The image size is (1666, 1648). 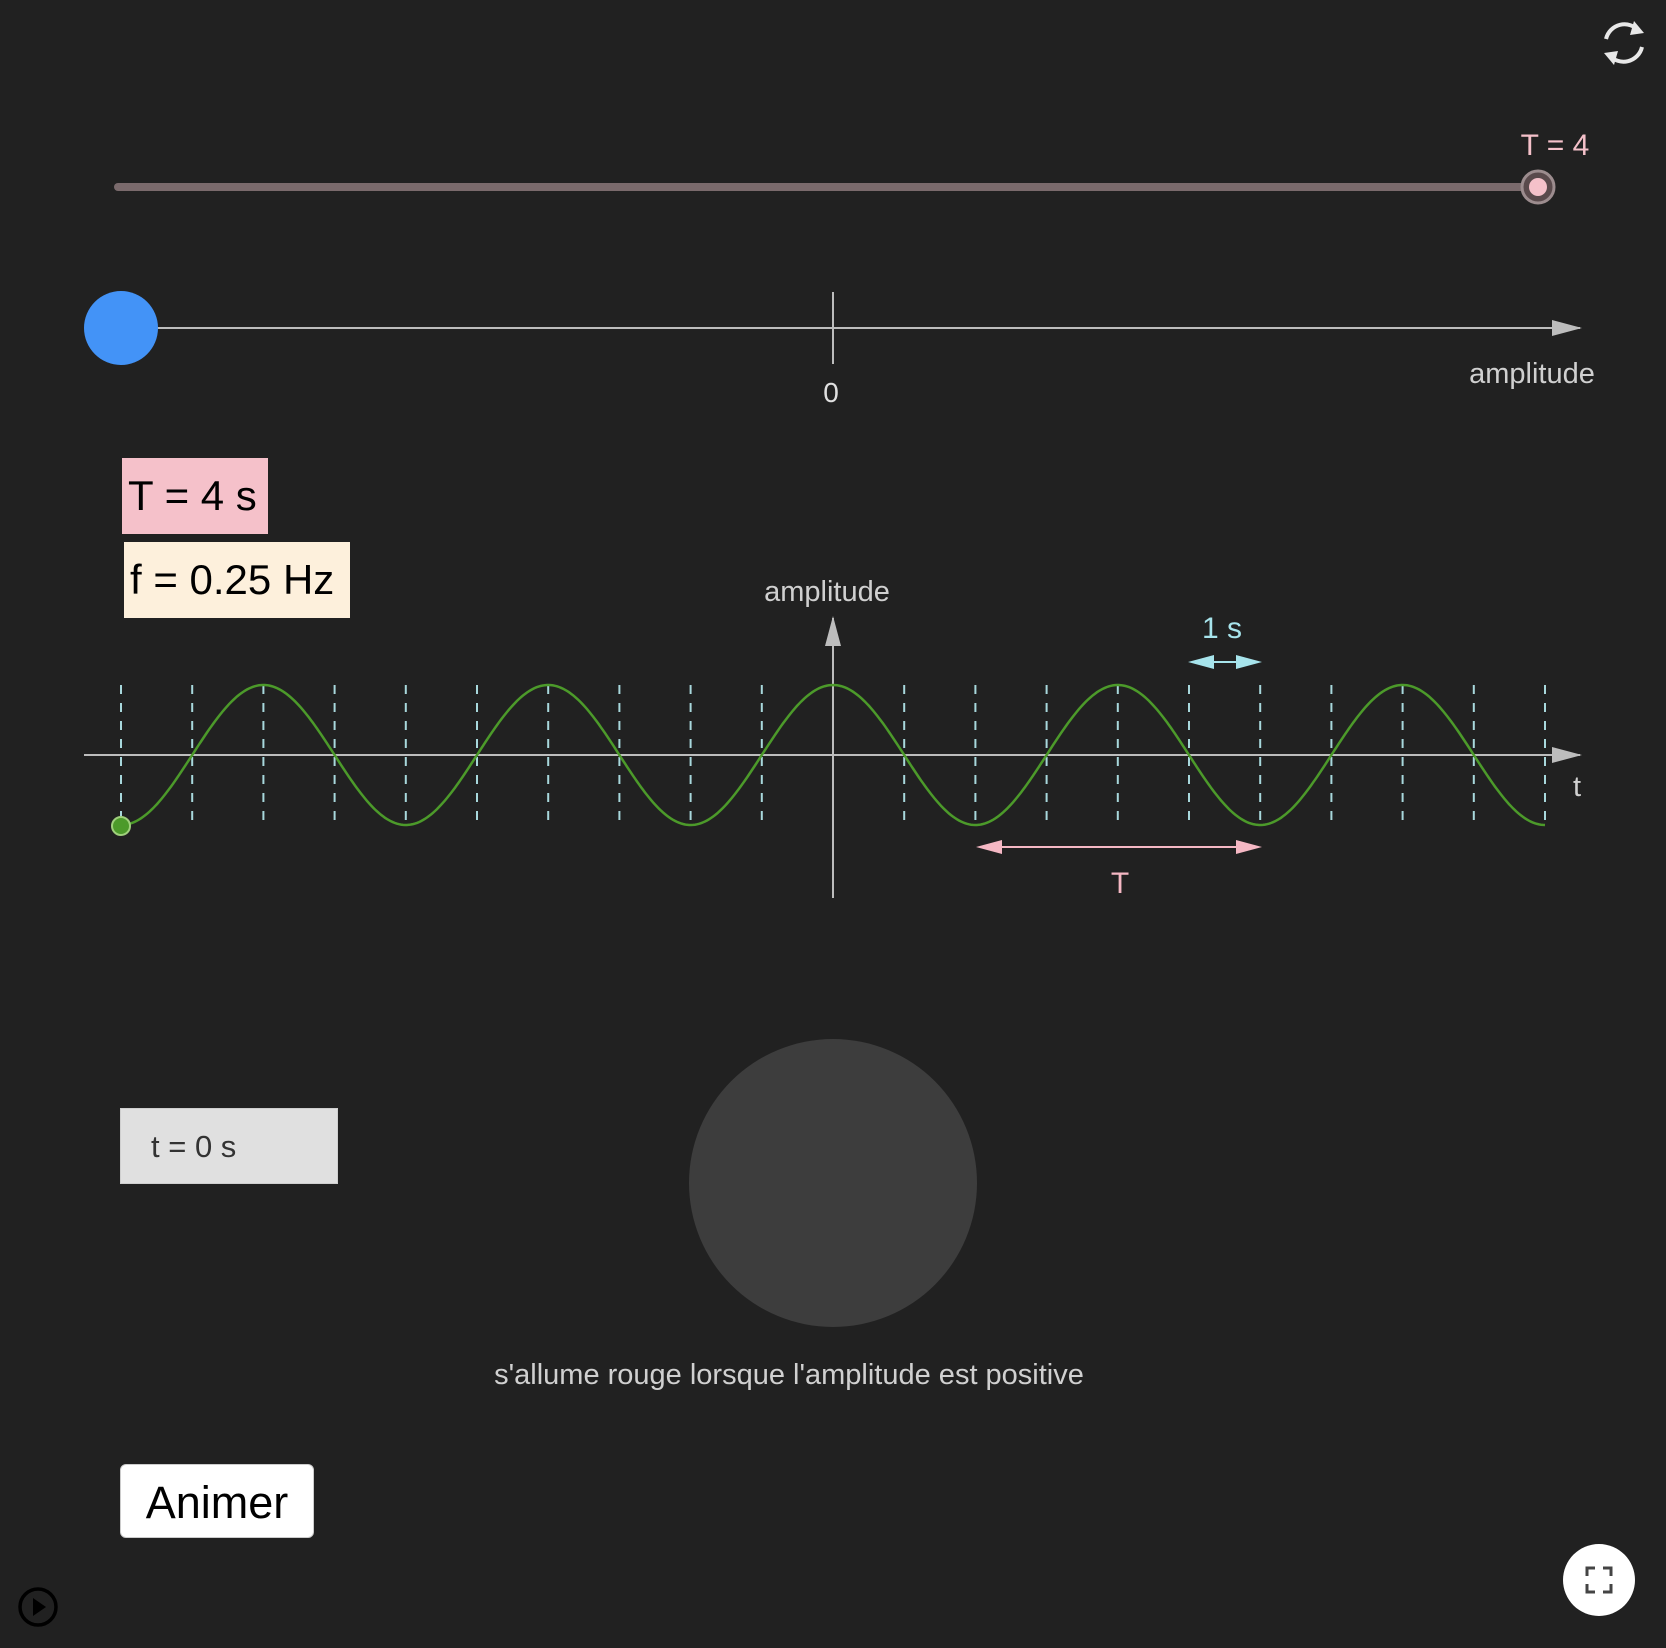 What do you see at coordinates (833, 755) in the screenshot?
I see `sine-curve` at bounding box center [833, 755].